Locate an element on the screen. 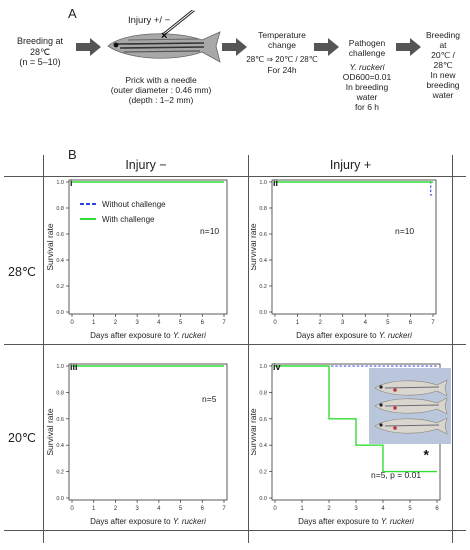 Image resolution: width=470 pixels, height=550 pixels. step-final-line5: In new is located at coordinates (443, 75).